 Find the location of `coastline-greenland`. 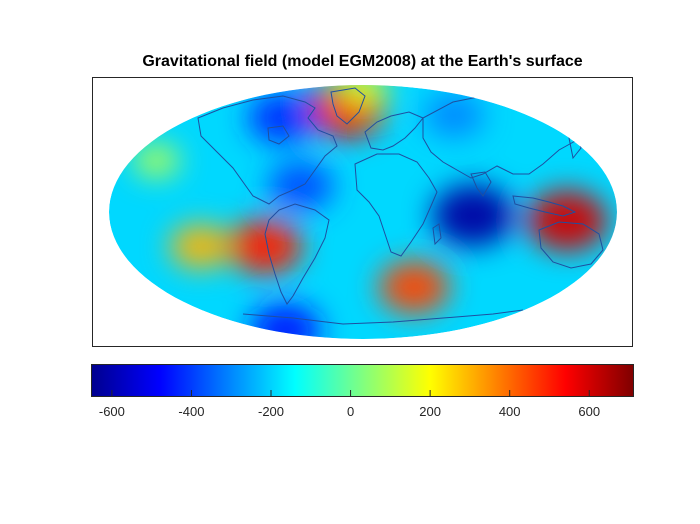

coastline-greenland is located at coordinates (348, 106).